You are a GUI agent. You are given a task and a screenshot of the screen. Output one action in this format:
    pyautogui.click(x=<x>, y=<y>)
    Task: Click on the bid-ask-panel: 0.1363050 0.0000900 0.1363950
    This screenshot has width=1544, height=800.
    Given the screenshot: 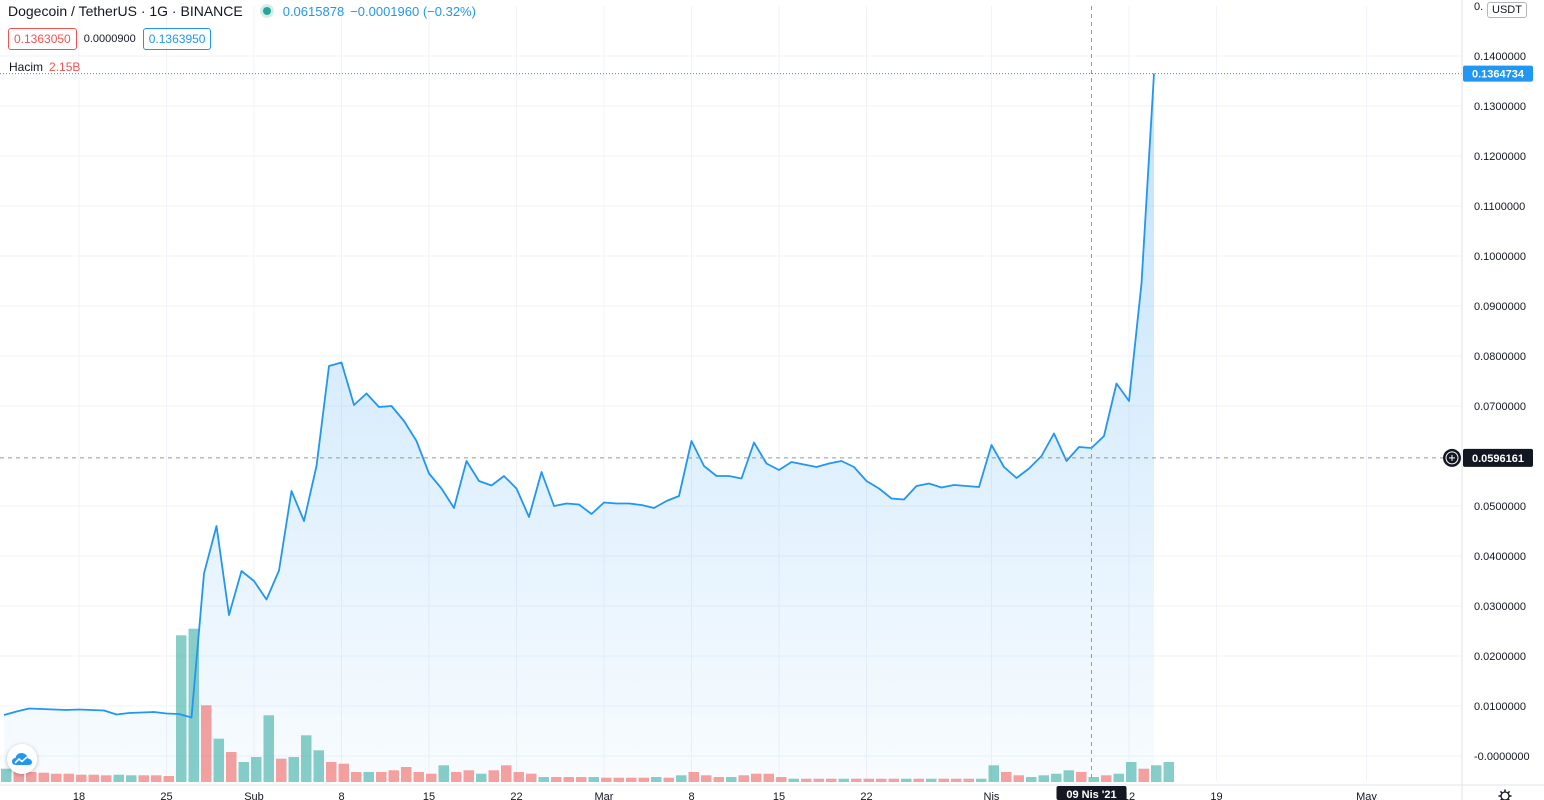 What is the action you would take?
    pyautogui.click(x=110, y=39)
    